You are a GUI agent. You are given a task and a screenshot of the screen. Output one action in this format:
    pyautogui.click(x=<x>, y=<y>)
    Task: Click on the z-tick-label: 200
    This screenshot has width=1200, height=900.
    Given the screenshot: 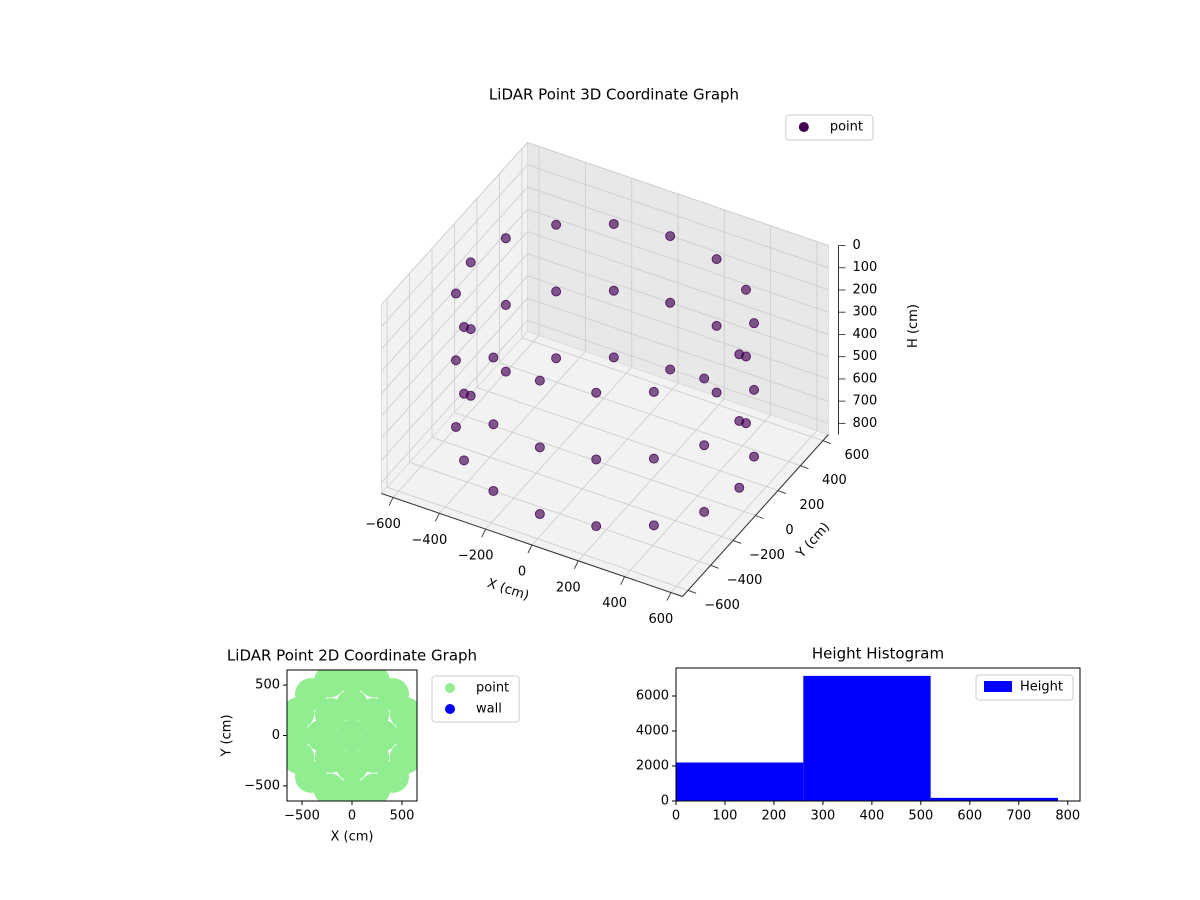 What is the action you would take?
    pyautogui.click(x=865, y=289)
    